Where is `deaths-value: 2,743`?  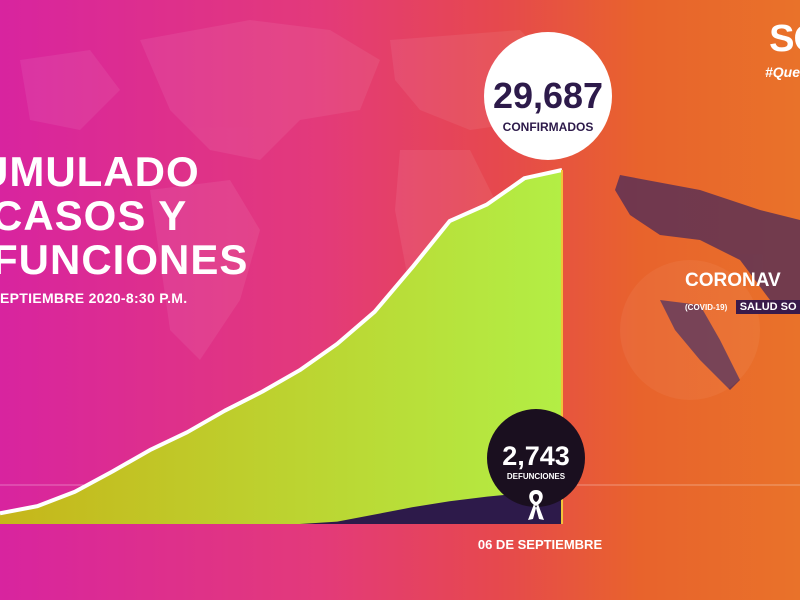 deaths-value: 2,743 is located at coordinates (536, 456).